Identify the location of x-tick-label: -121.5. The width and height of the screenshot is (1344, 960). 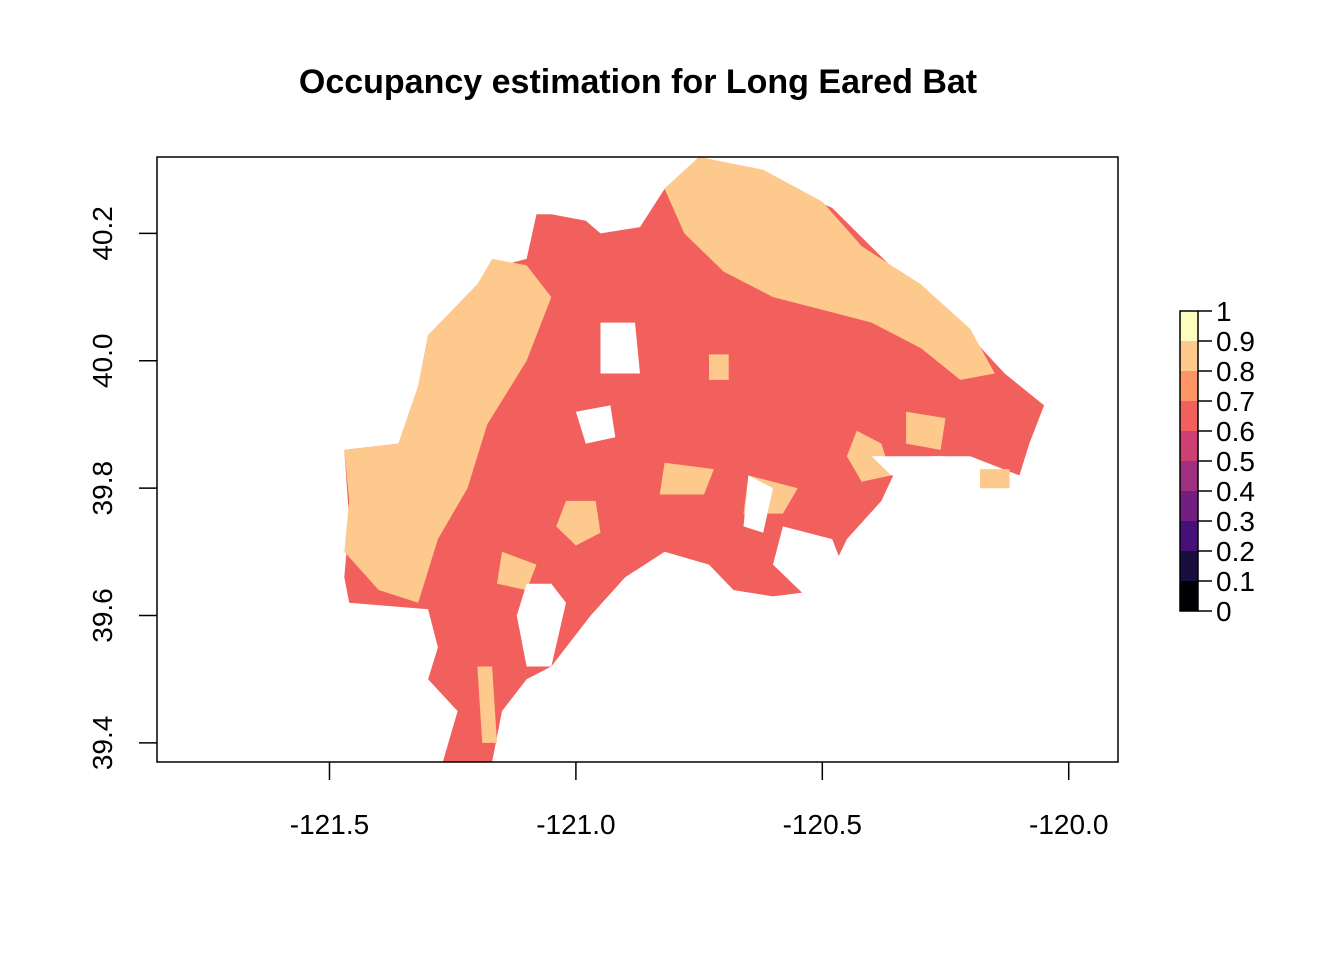
(329, 824).